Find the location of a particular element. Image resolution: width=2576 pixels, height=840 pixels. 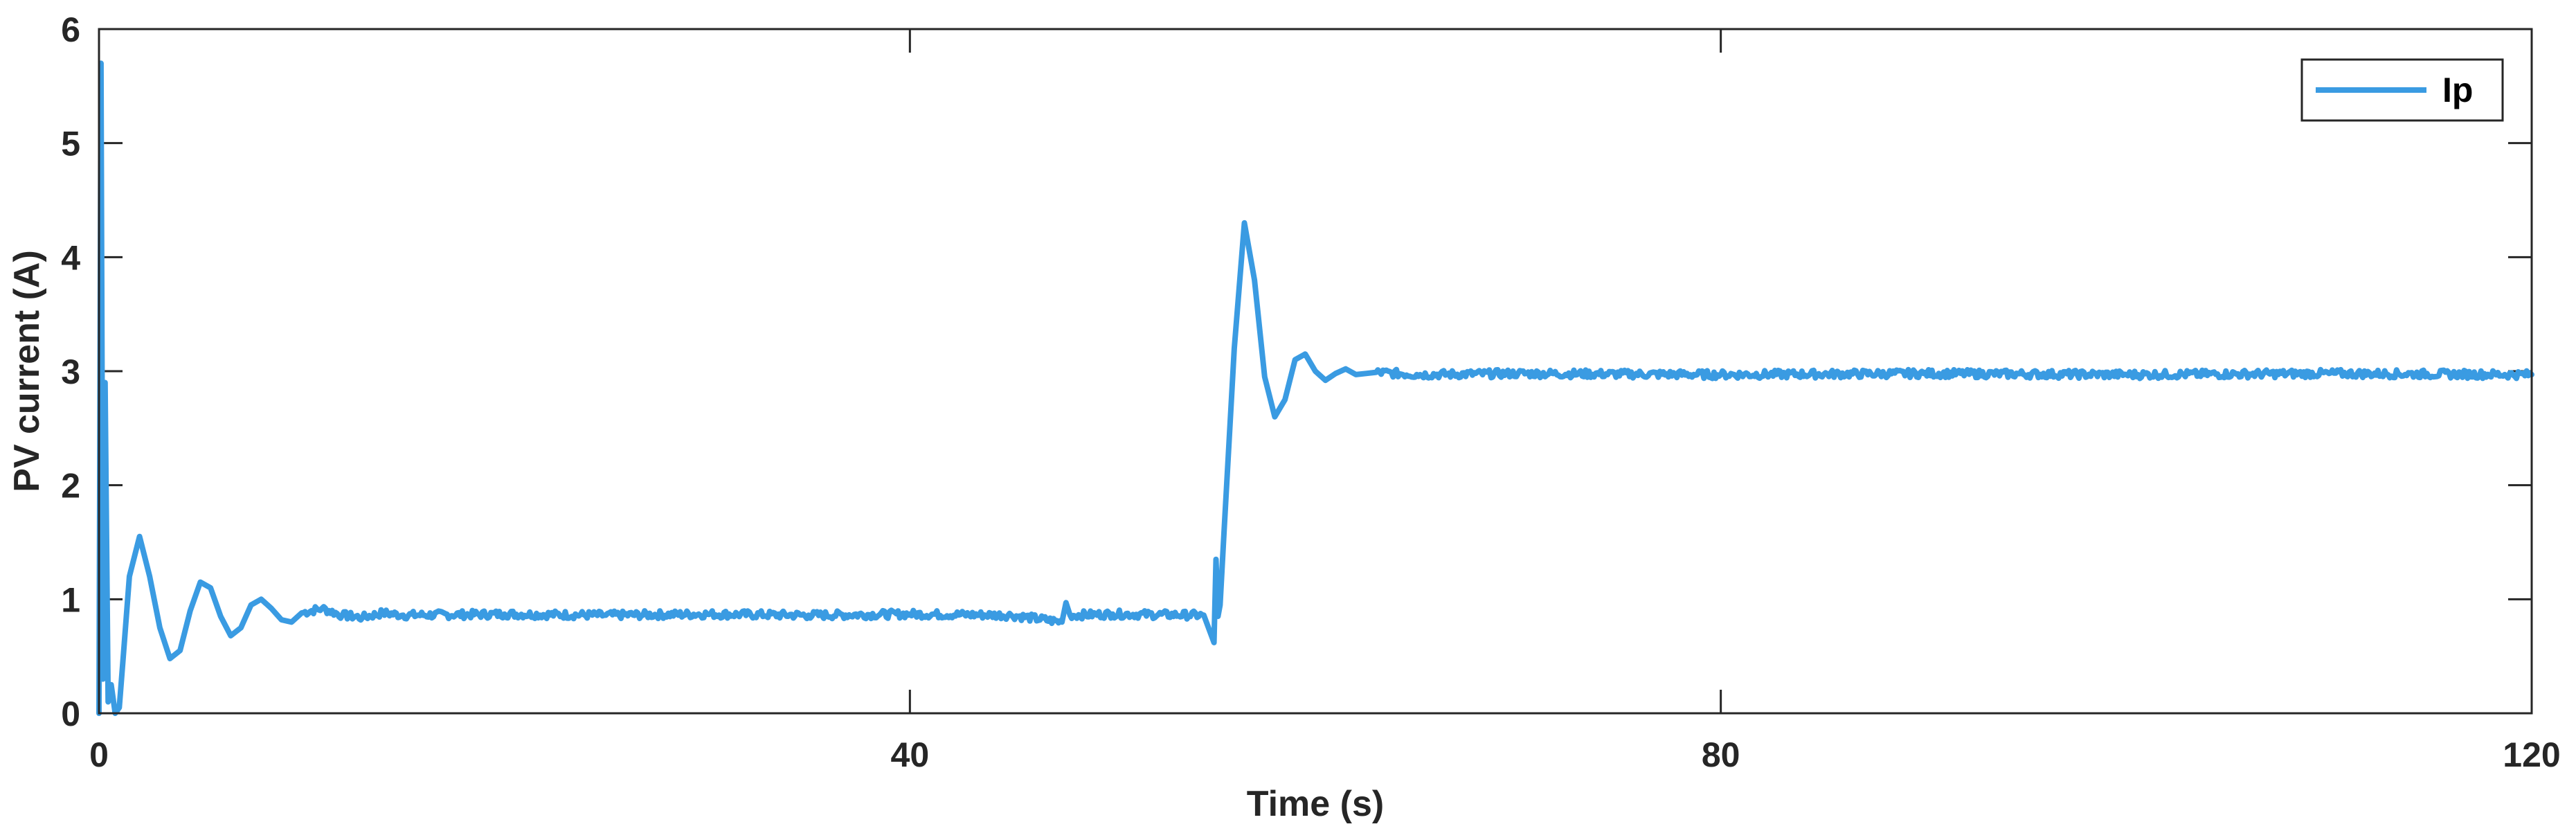

y-tick-label: 4 is located at coordinates (70, 257).